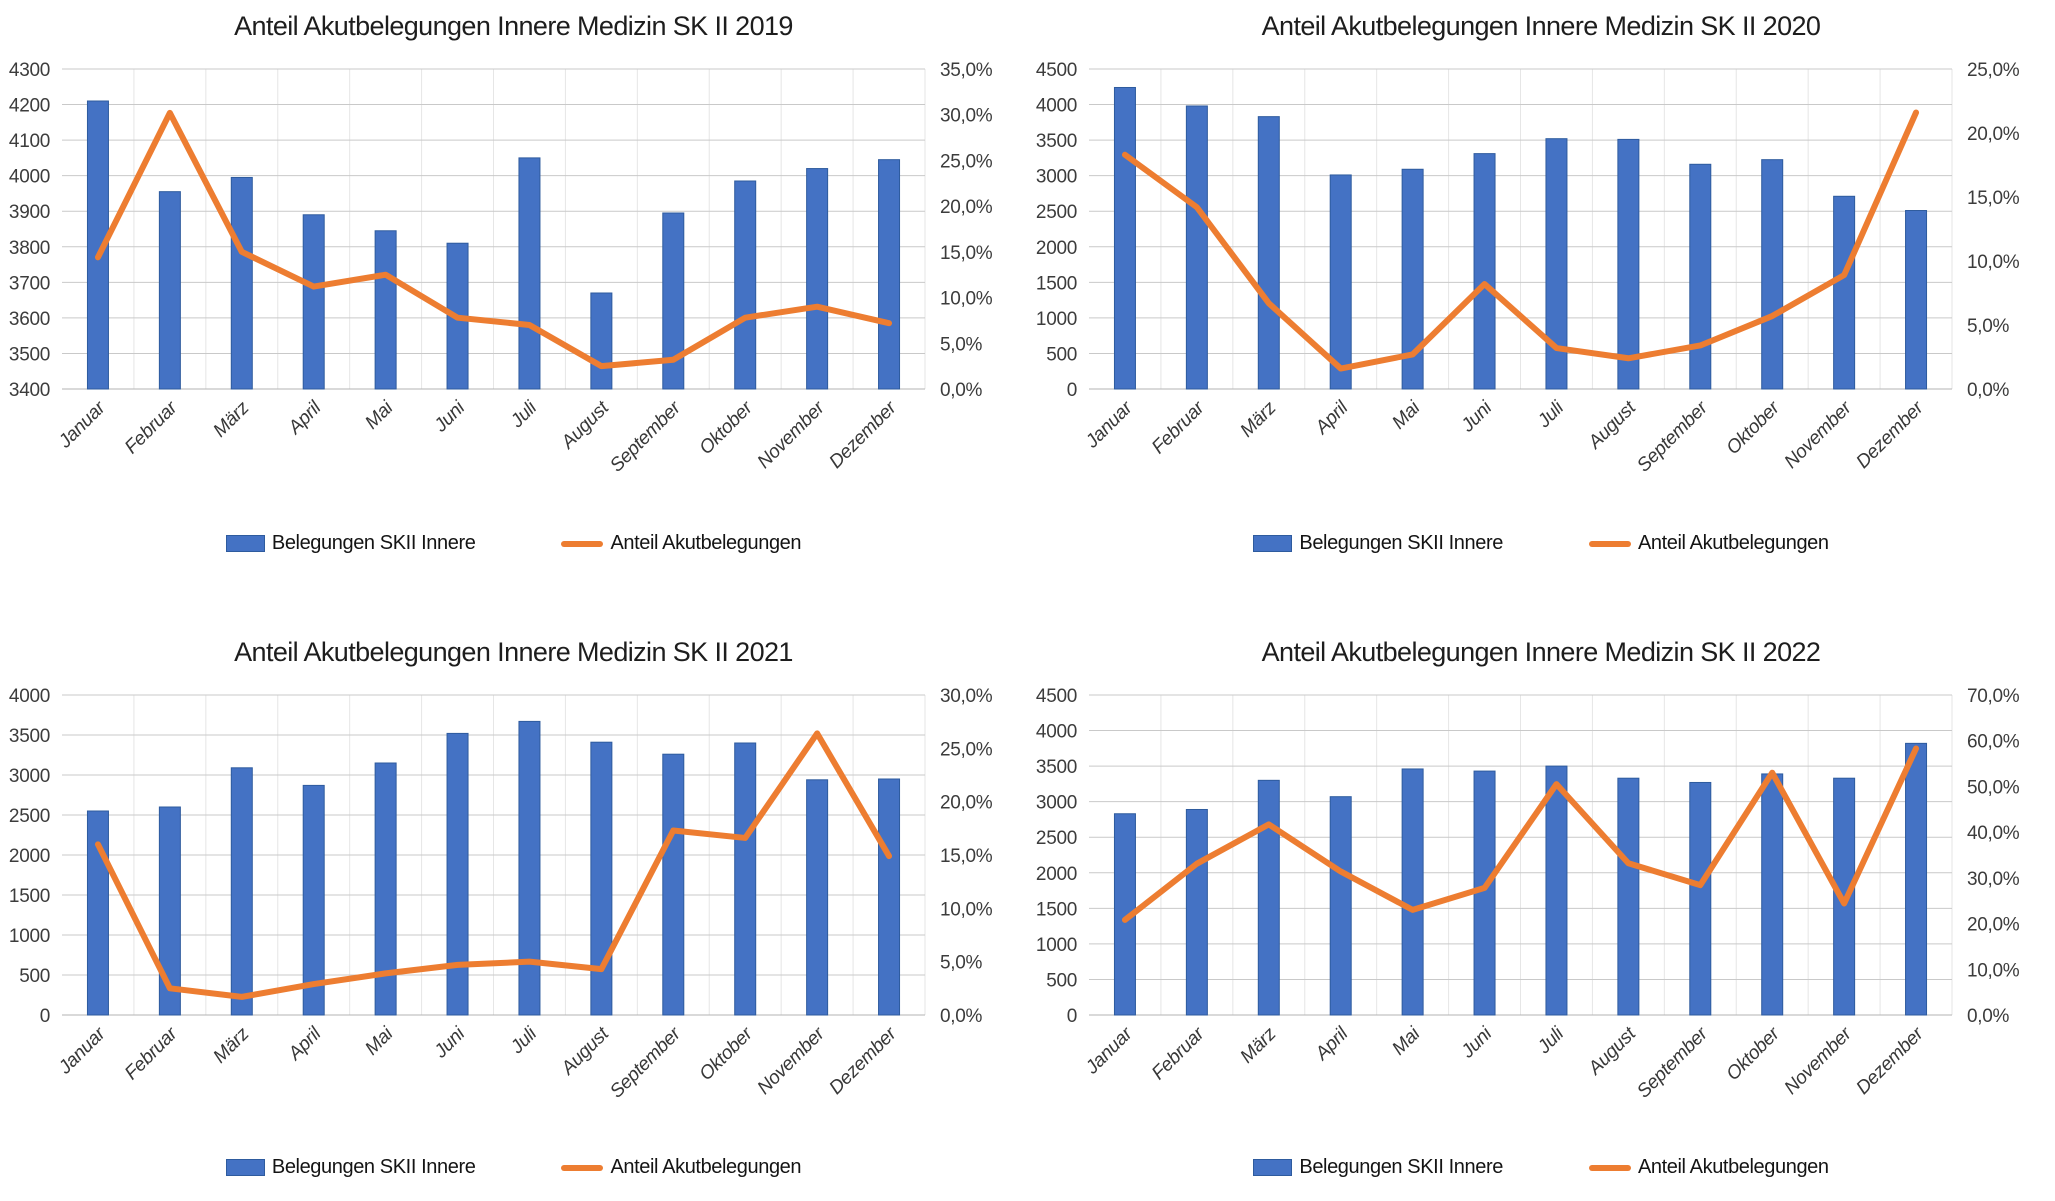 Image resolution: width=2055 pixels, height=1201 pixels. Describe the element at coordinates (1268, 897) in the screenshot. I see `bar-März` at that location.